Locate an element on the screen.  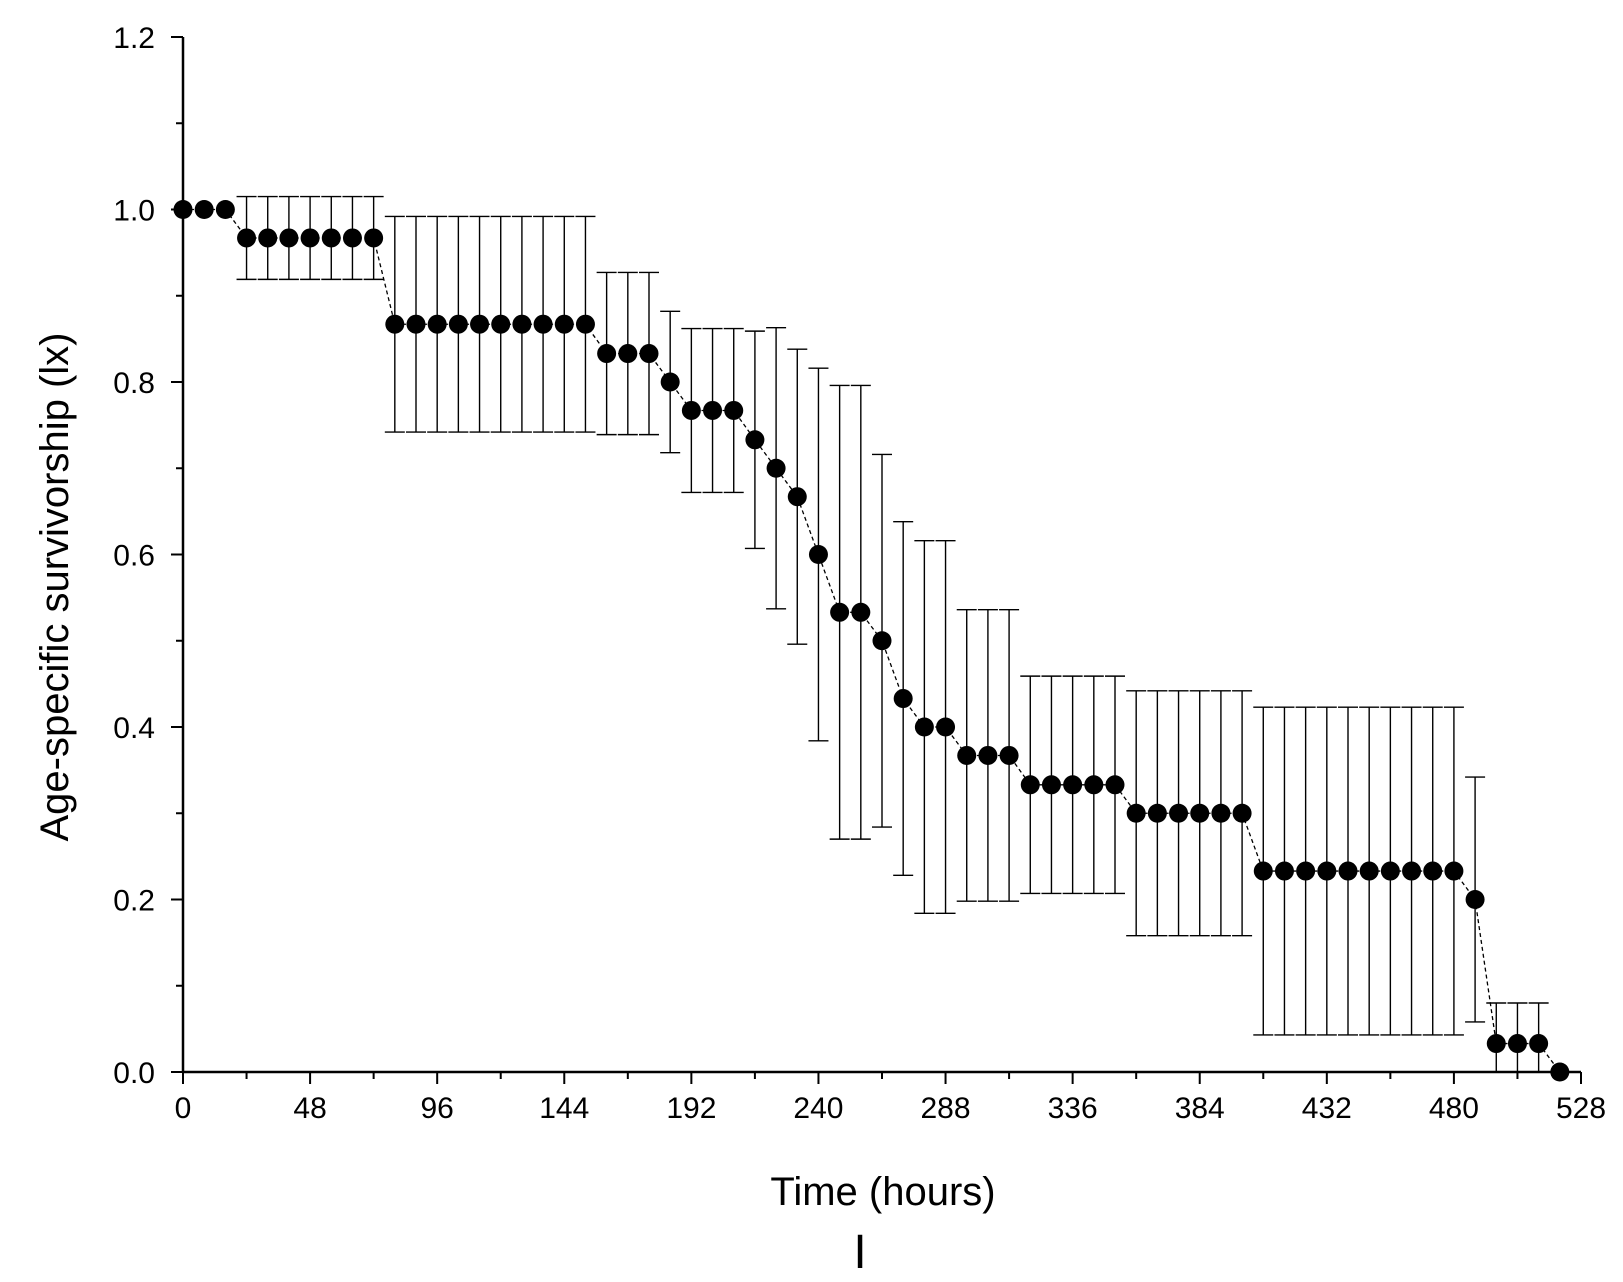
x-tick-label: 48 is located at coordinates (309, 1108).